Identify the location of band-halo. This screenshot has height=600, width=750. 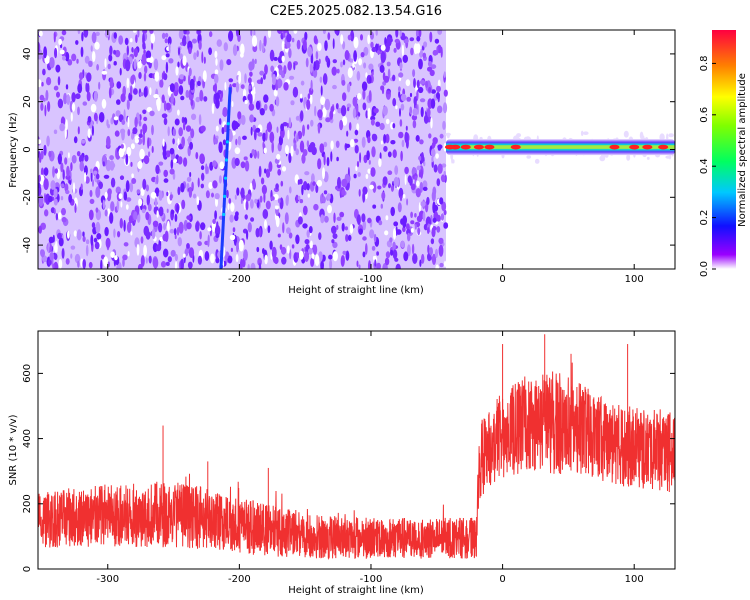
(528, 157).